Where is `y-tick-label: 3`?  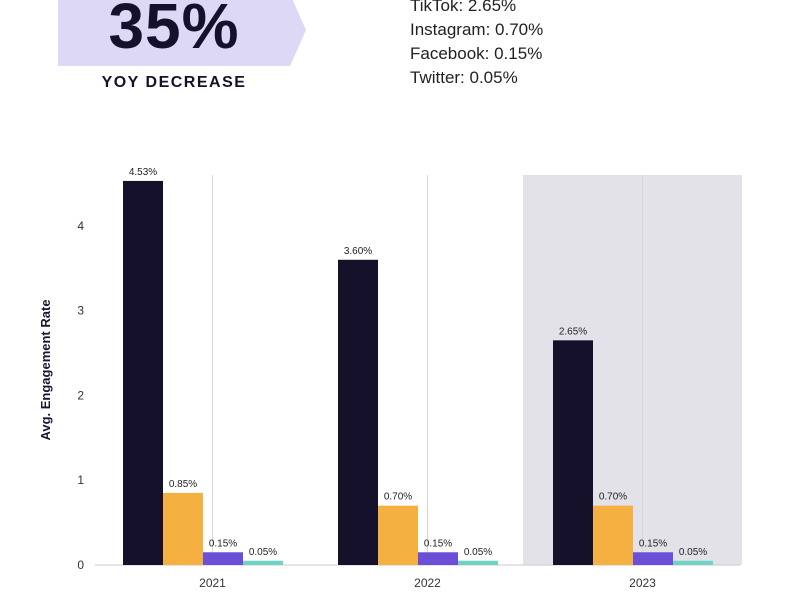
y-tick-label: 3 is located at coordinates (80, 311).